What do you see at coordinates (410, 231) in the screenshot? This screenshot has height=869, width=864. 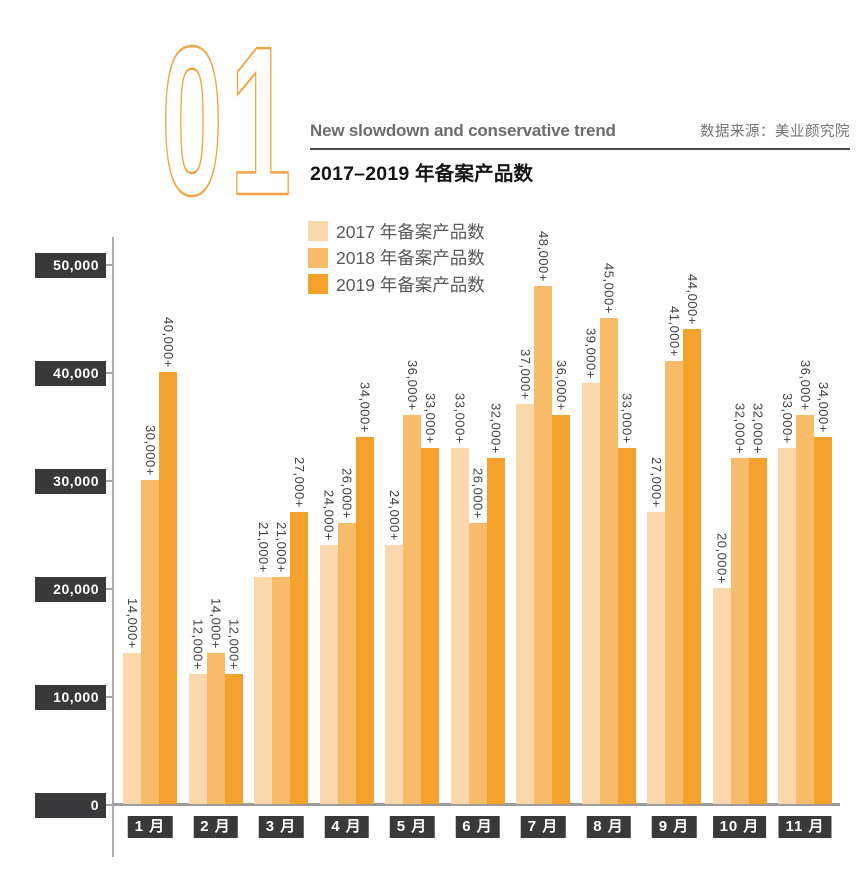 I see `legend-label: 2017 年备案产品数` at bounding box center [410, 231].